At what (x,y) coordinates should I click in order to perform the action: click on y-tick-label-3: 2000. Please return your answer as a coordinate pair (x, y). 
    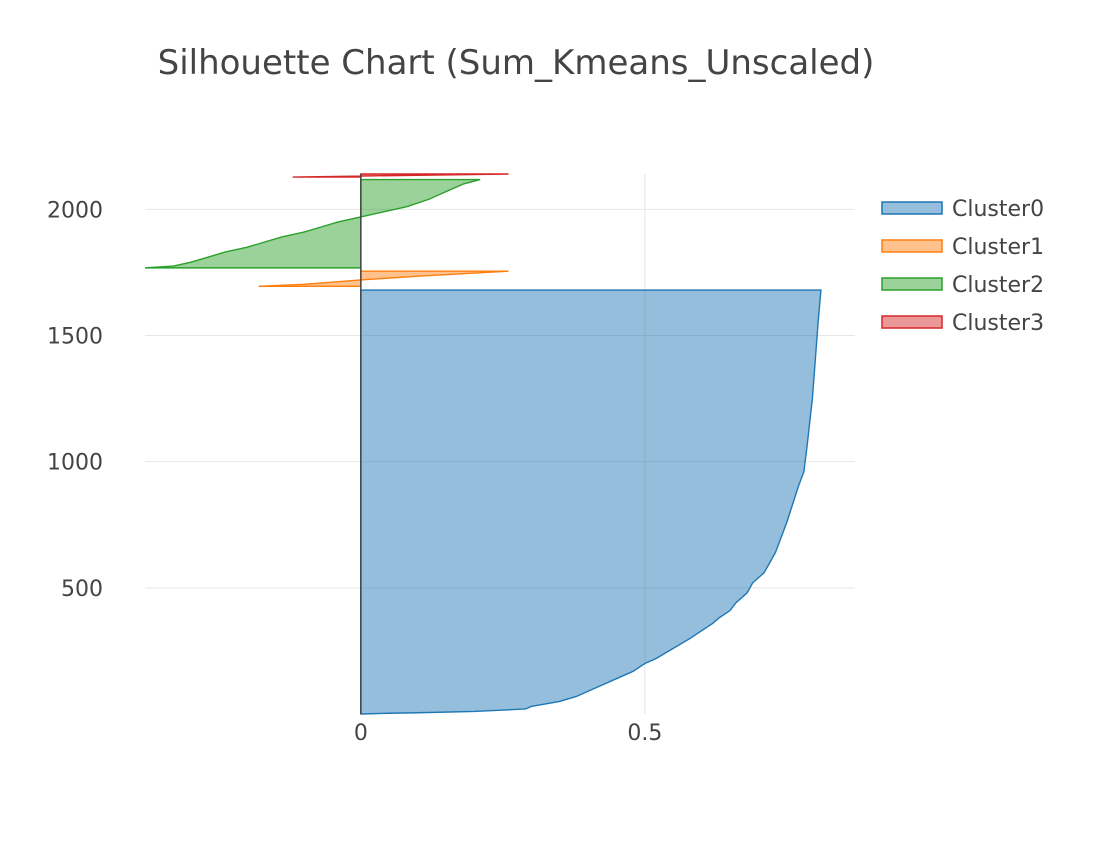
    Looking at the image, I should click on (75, 210).